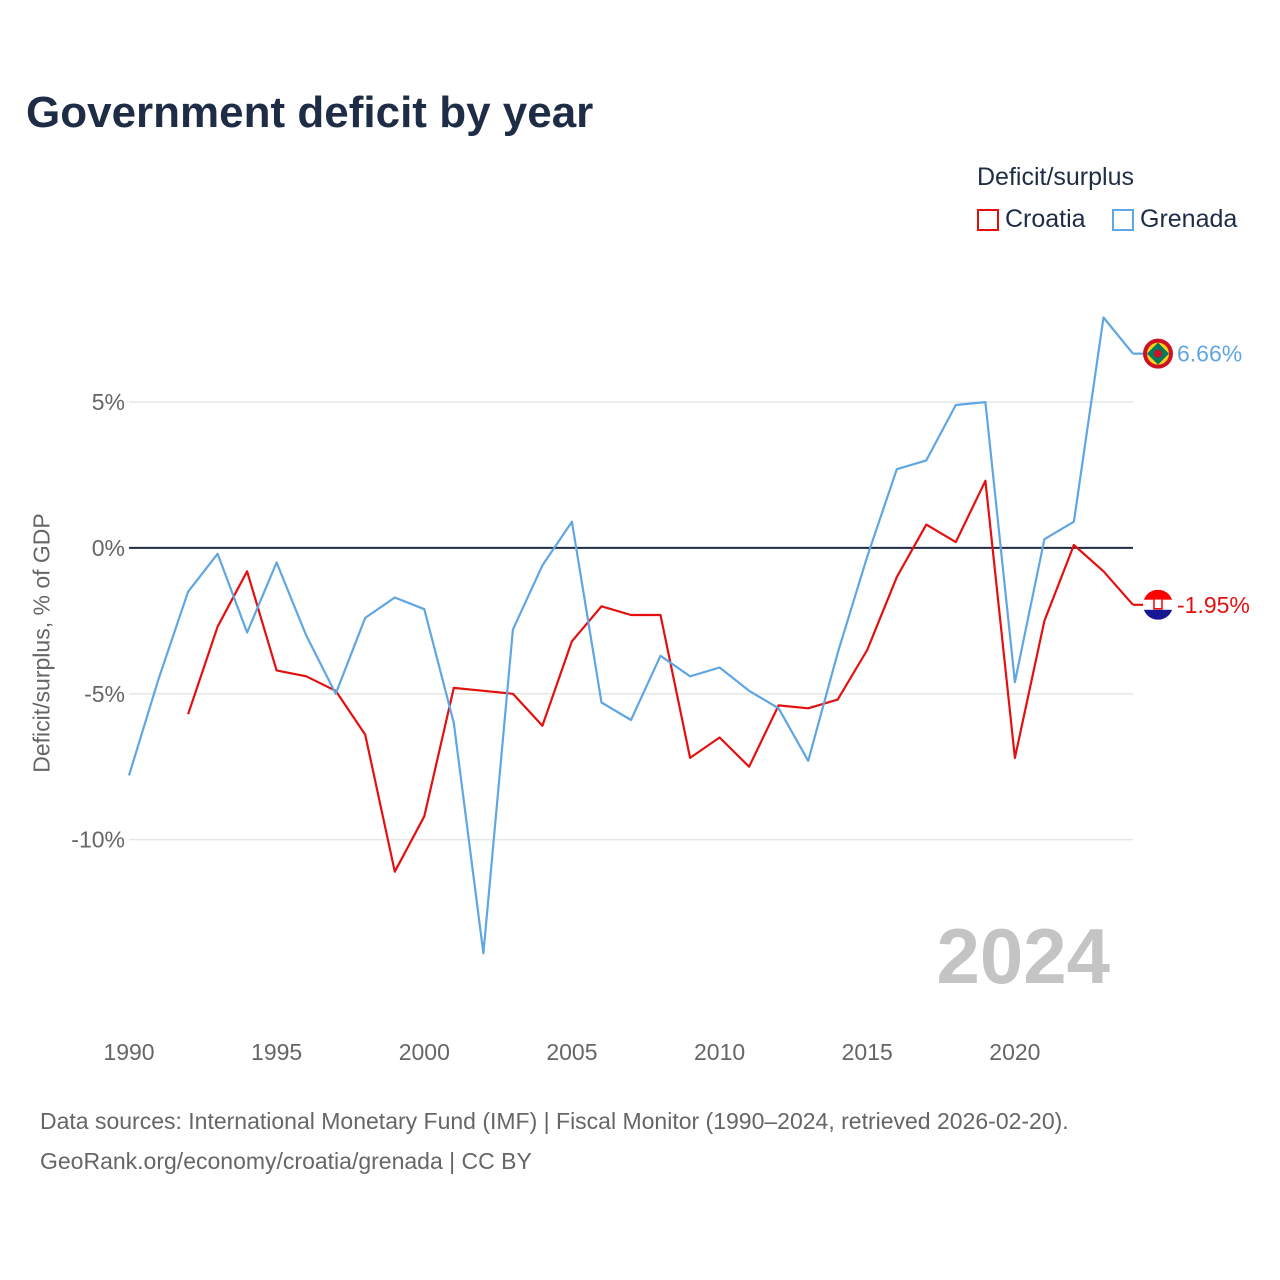  What do you see at coordinates (1209, 354) in the screenshot?
I see `end-value-label-grenada: 6.66%` at bounding box center [1209, 354].